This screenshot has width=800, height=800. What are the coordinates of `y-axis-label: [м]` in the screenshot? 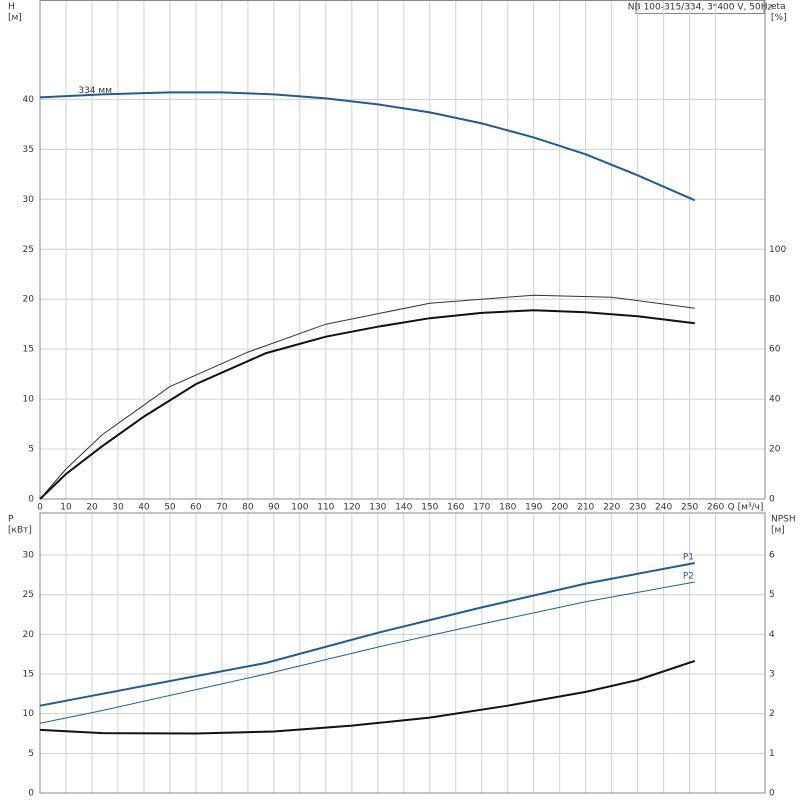 It's located at (15, 18).